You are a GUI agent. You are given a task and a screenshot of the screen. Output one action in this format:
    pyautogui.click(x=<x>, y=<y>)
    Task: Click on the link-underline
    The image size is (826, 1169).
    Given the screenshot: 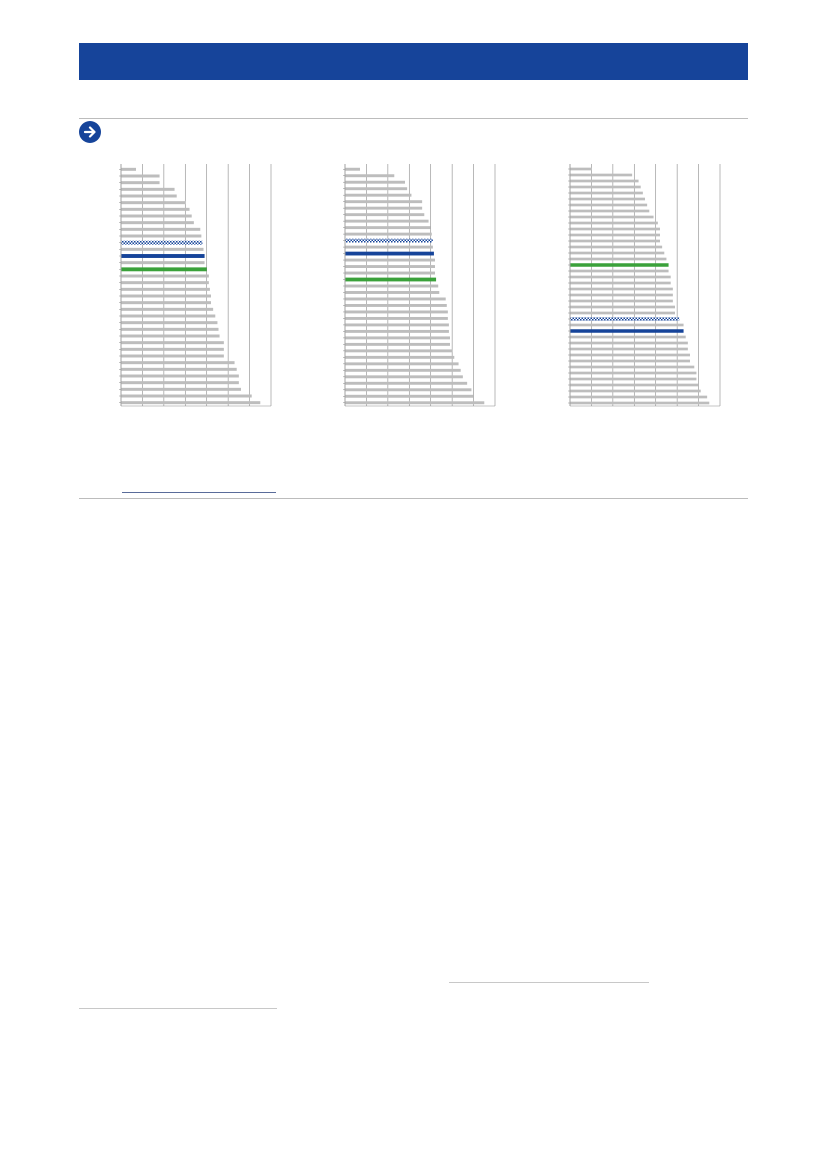 What is the action you would take?
    pyautogui.click(x=549, y=982)
    